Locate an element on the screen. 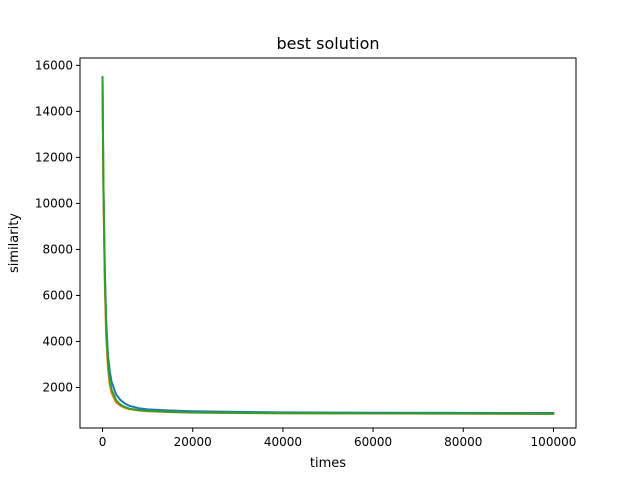  x-tick-label: 80000 is located at coordinates (463, 442).